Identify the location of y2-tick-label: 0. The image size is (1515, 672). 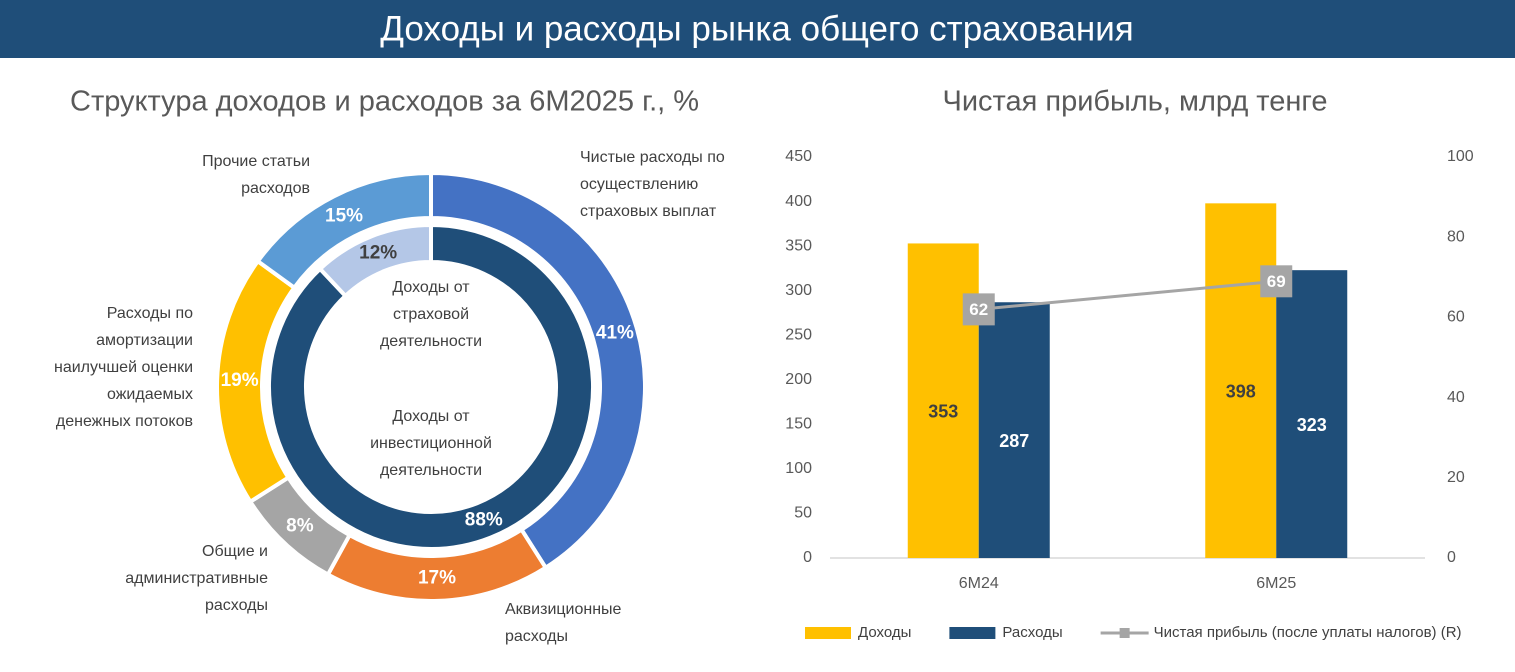
(1451, 557).